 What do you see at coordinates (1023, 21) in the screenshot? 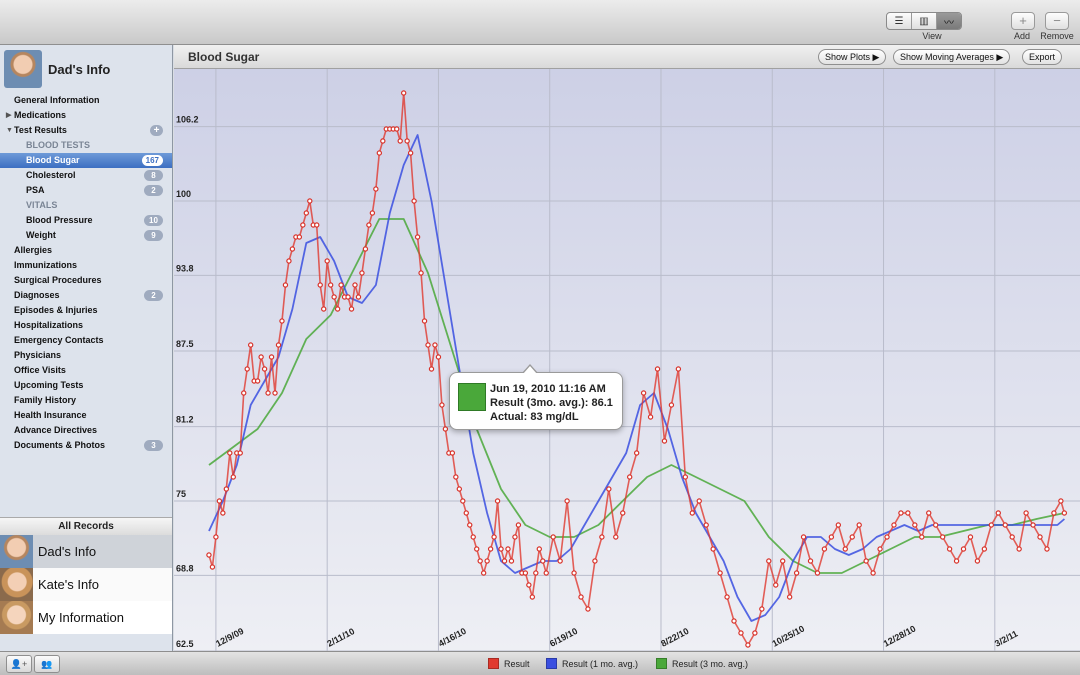
I see `add-button: +` at bounding box center [1023, 21].